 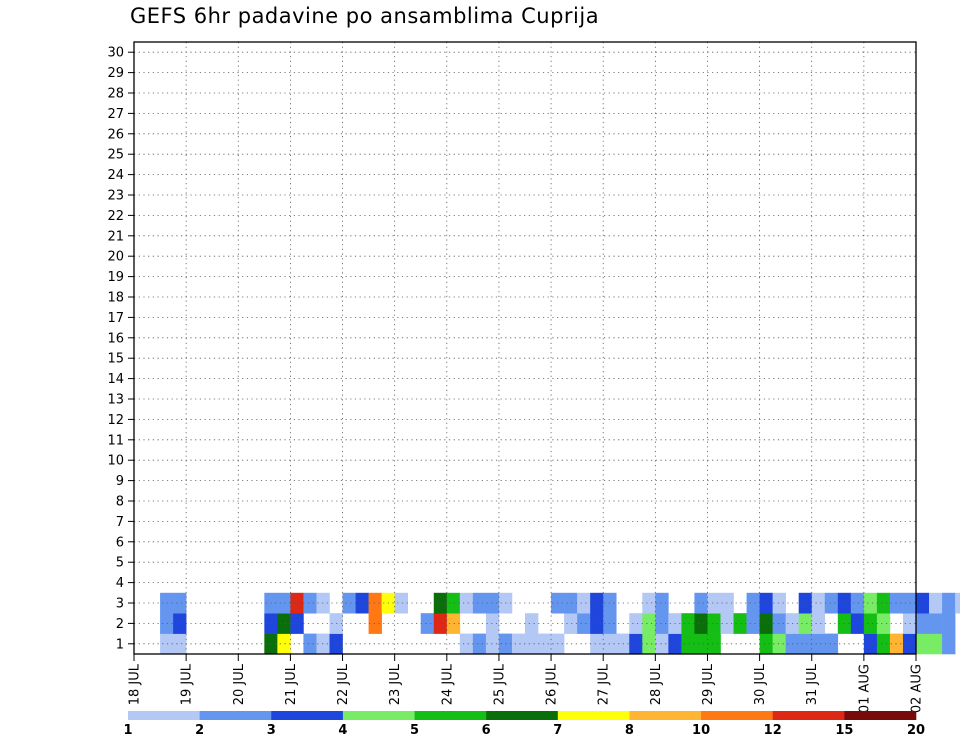 What do you see at coordinates (115, 359) in the screenshot?
I see `y-tick-label: 15` at bounding box center [115, 359].